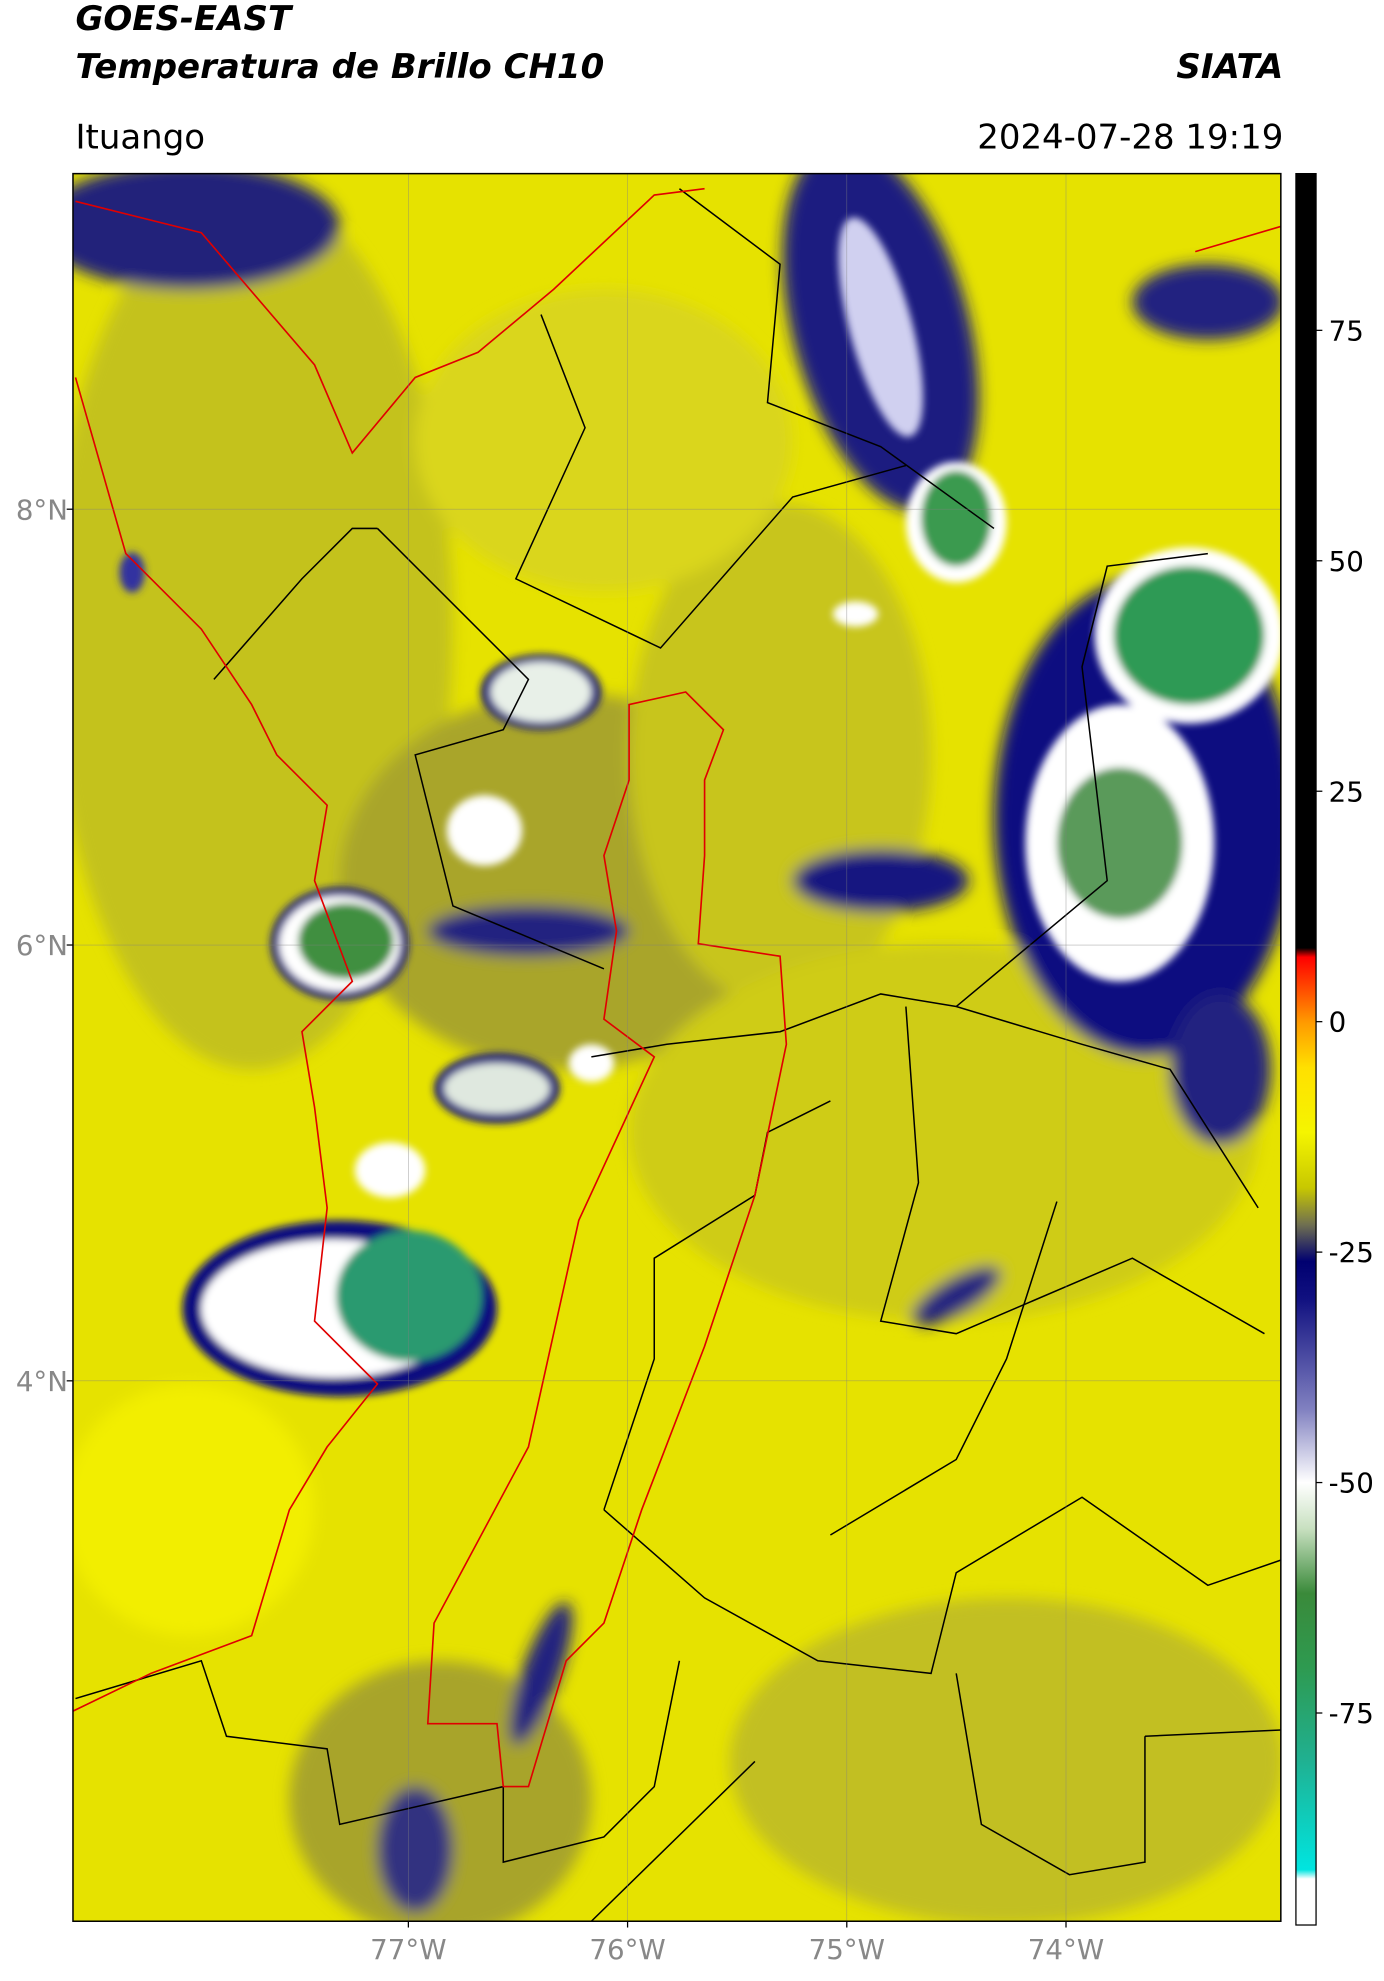 The image size is (1384, 1981). What do you see at coordinates (1351, 1483) in the screenshot?
I see `colorbar-tick-label: -50` at bounding box center [1351, 1483].